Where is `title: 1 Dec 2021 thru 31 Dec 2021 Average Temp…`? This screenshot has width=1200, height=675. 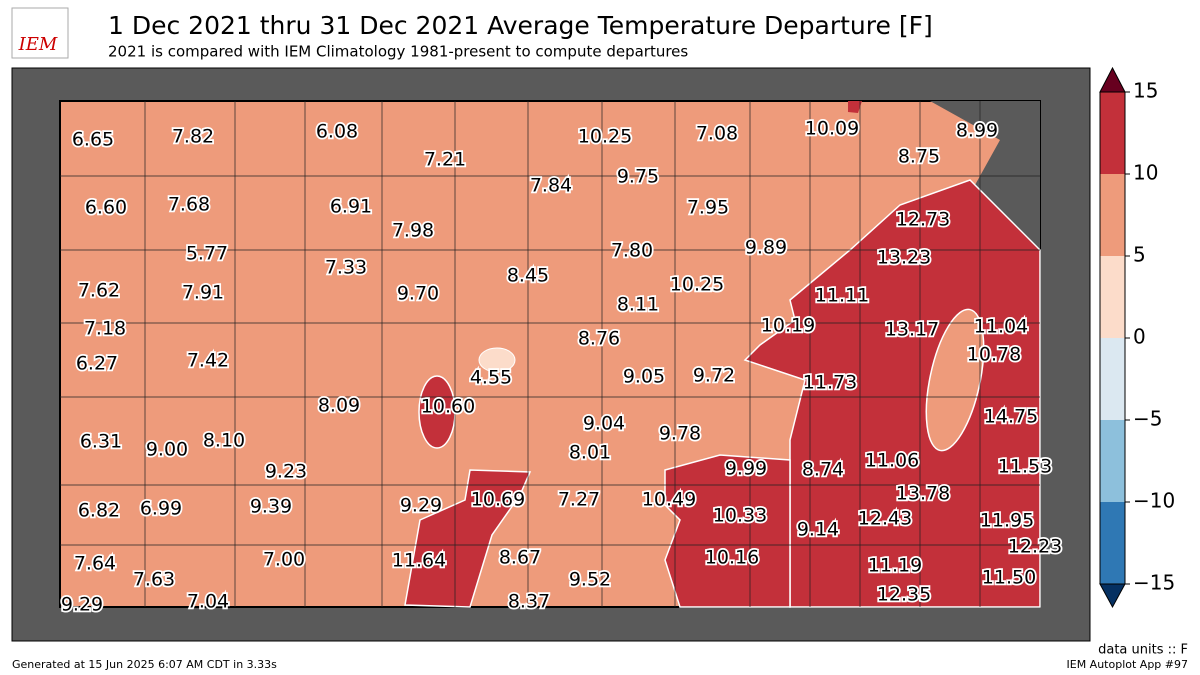 title: 1 Dec 2021 thru 31 Dec 2021 Average Temp… is located at coordinates (520, 25).